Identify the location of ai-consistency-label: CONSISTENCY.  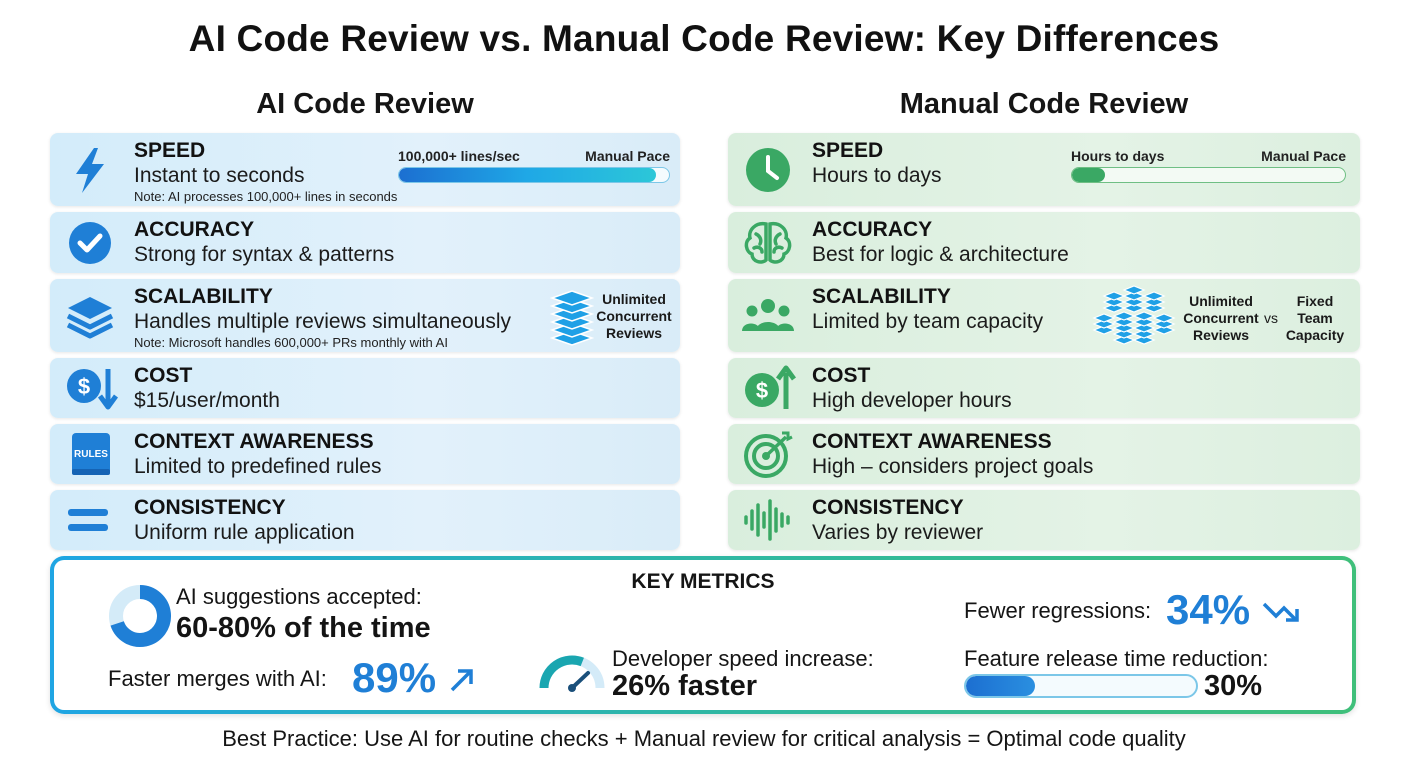
(210, 507).